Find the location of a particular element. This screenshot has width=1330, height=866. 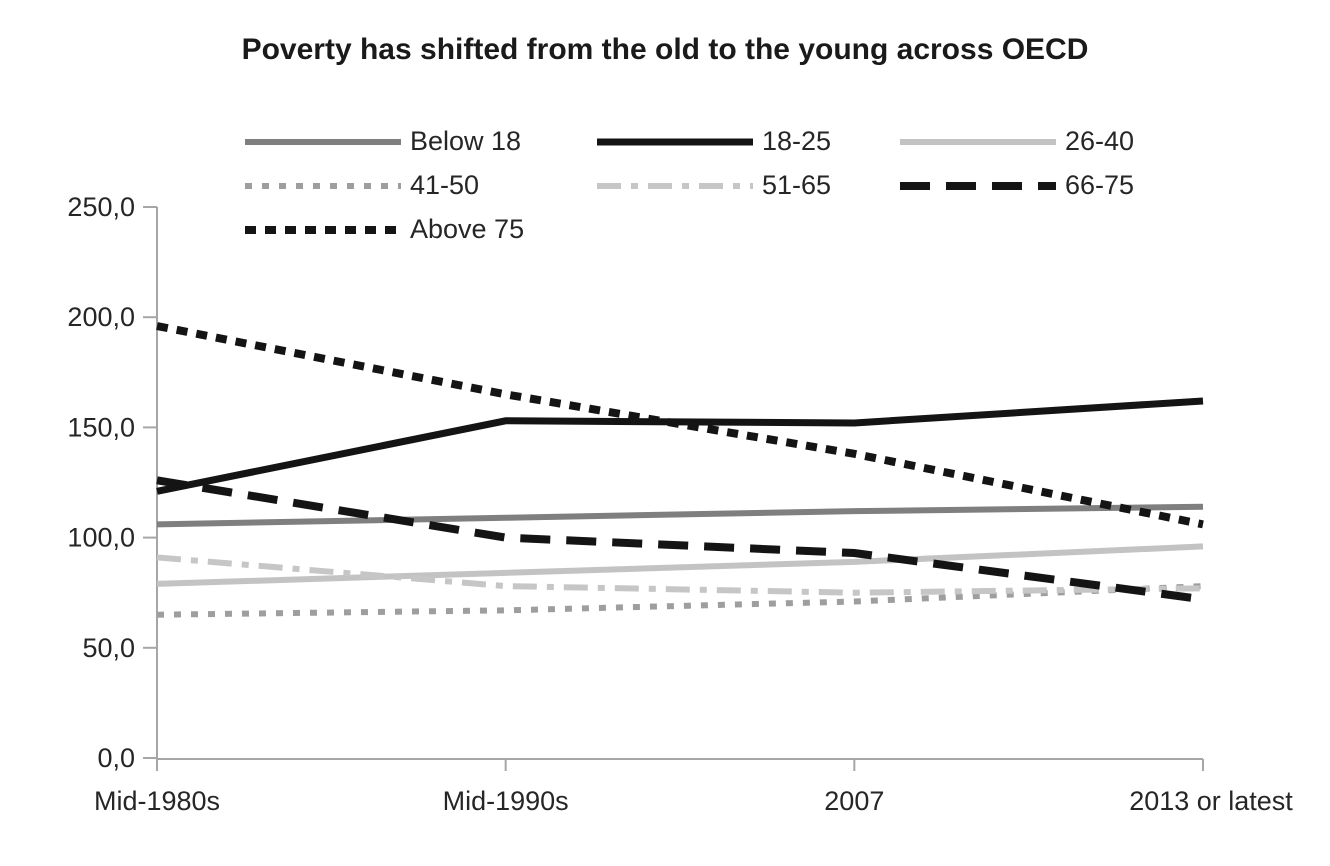

legend-item-26-40: 26-40 is located at coordinates (1065, 141).